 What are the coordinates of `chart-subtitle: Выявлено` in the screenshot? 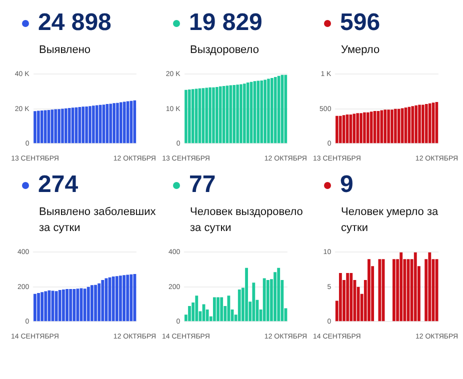 It's located at (65, 50).